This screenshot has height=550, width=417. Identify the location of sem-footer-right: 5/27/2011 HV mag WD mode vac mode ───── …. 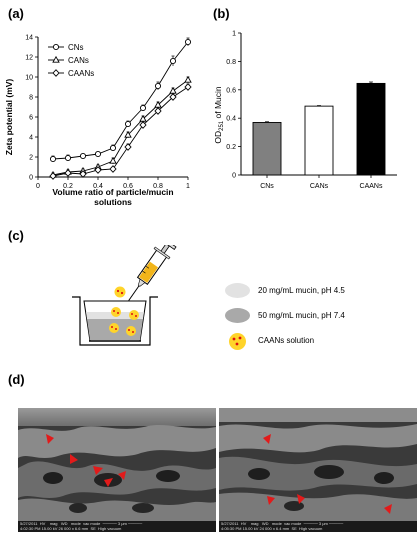
(318, 526).